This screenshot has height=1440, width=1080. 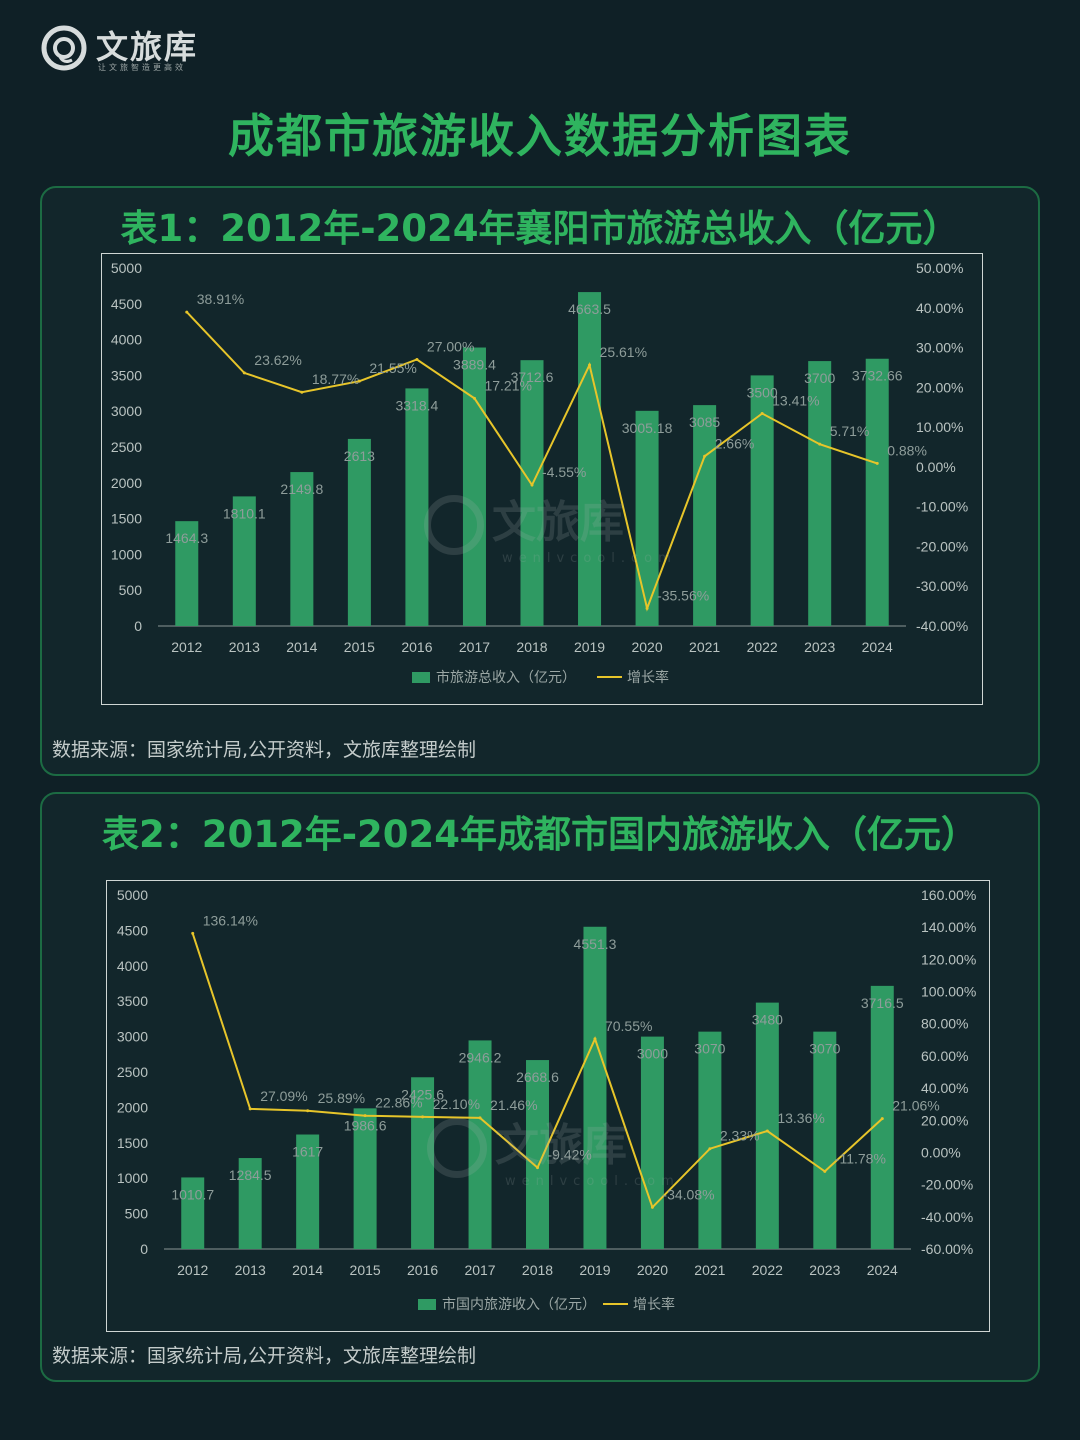 I want to click on y-left-tick-label: 500, so click(x=137, y=1214).